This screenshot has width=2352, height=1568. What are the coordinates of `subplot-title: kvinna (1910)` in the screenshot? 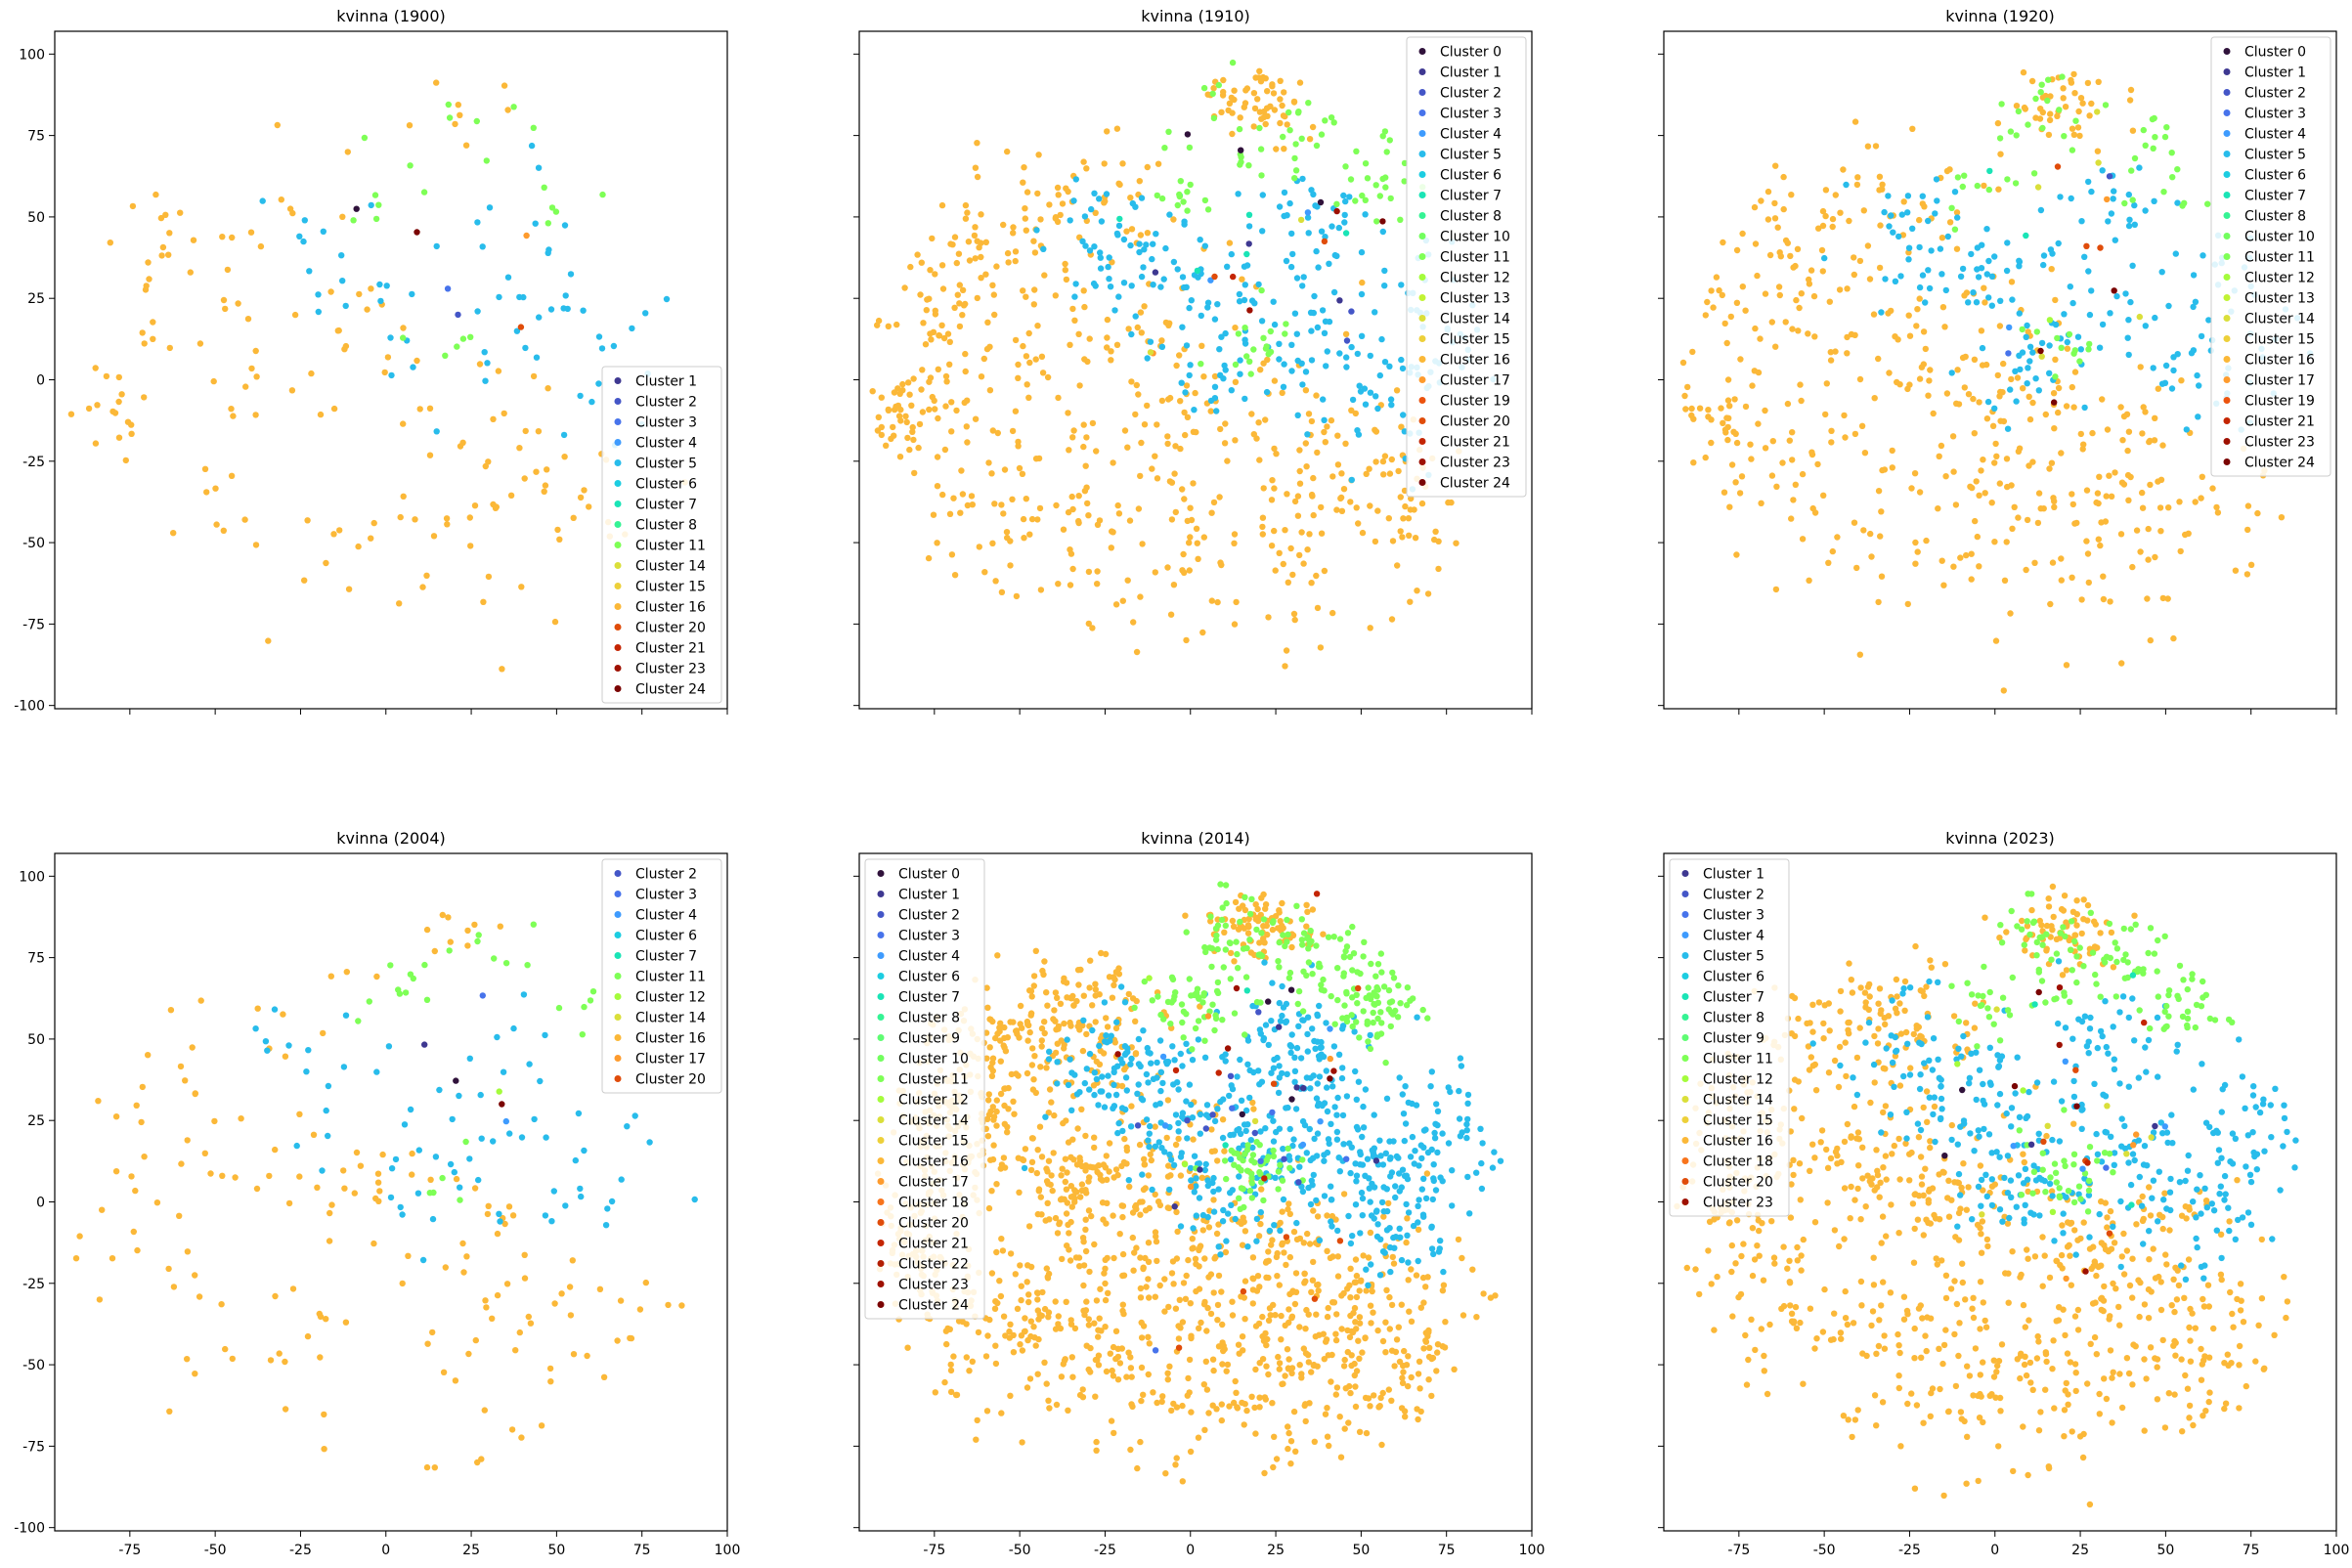 It's located at (1195, 16).